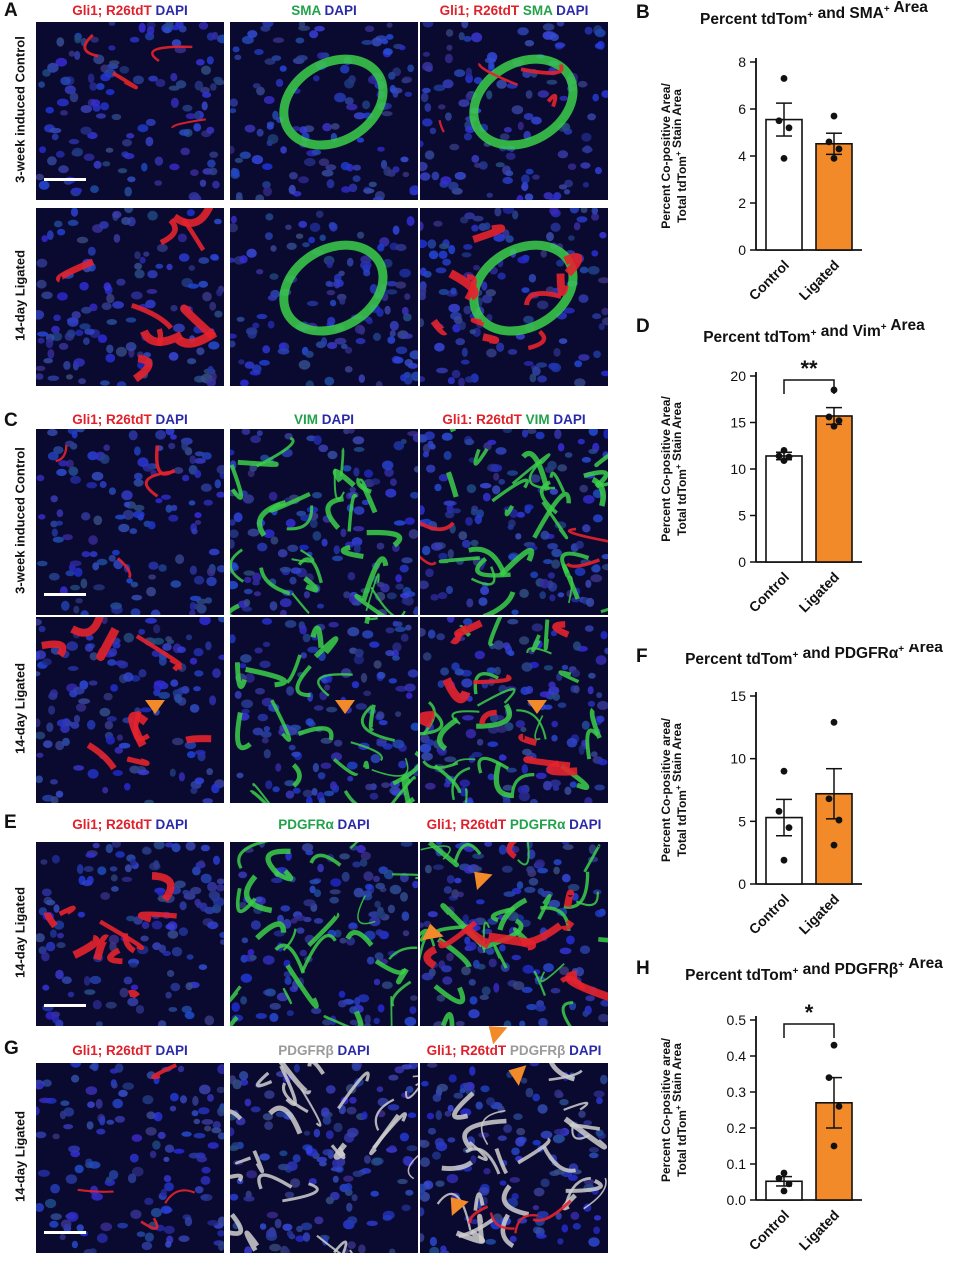 This screenshot has width=962, height=1266. I want to click on chart-b-title: Percent tdTom+ and SMA+ Area, so click(814, 14).